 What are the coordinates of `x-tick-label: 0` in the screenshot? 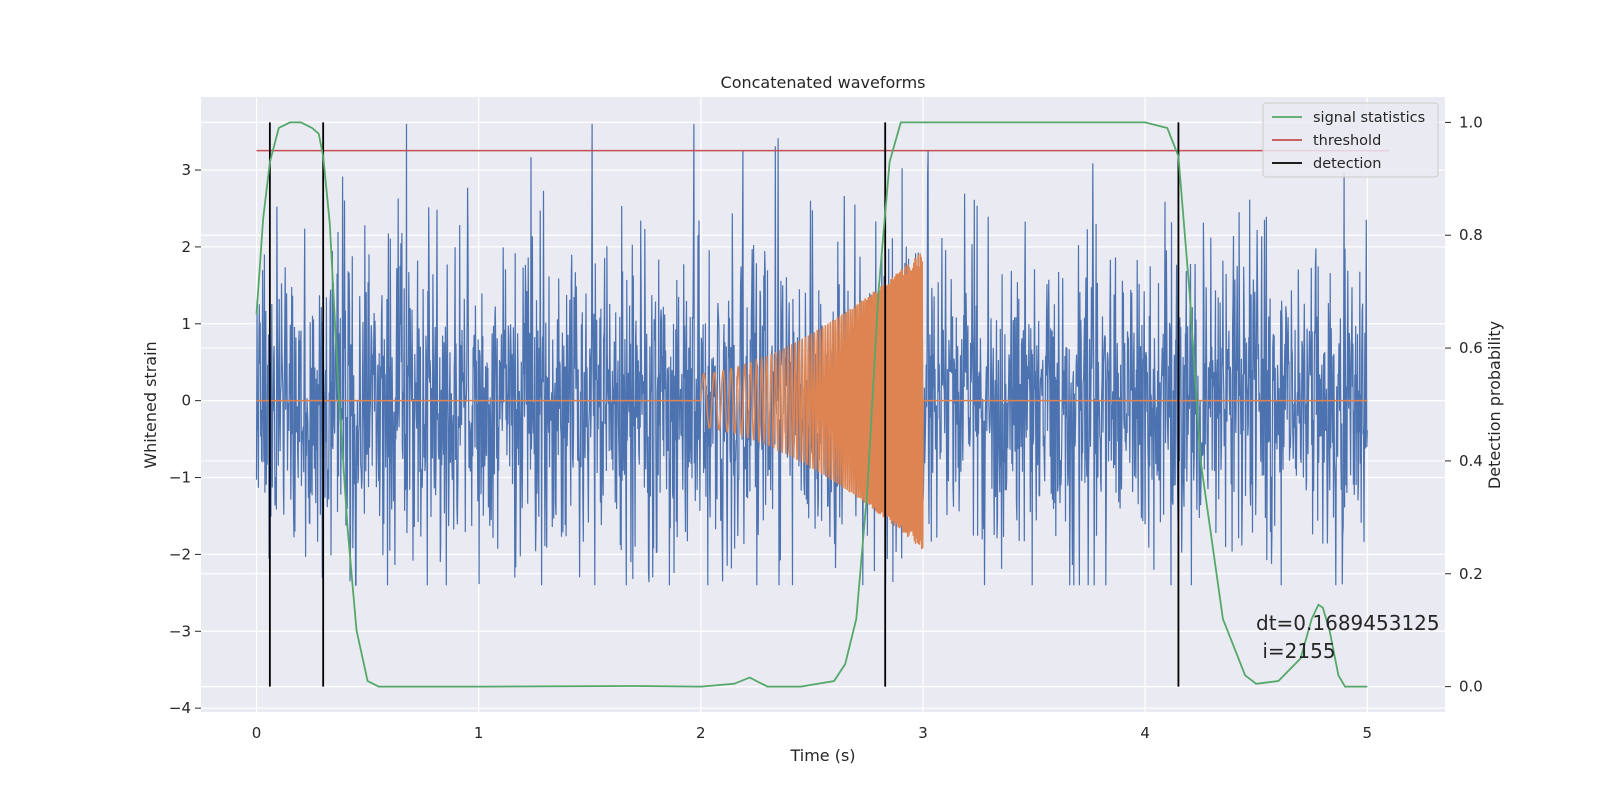 It's located at (257, 733).